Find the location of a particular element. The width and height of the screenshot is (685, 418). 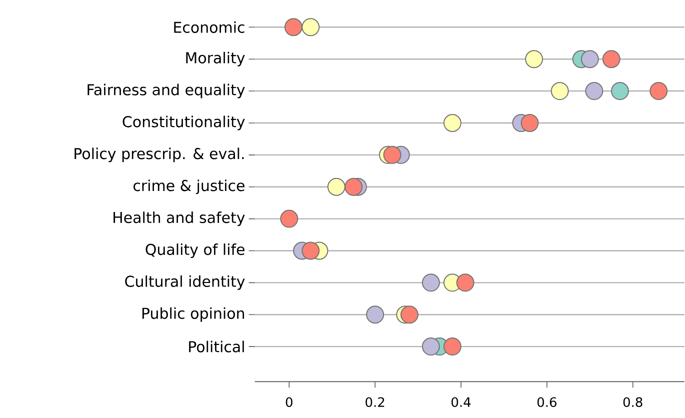

y-tick-label: crime & justice is located at coordinates (189, 187).